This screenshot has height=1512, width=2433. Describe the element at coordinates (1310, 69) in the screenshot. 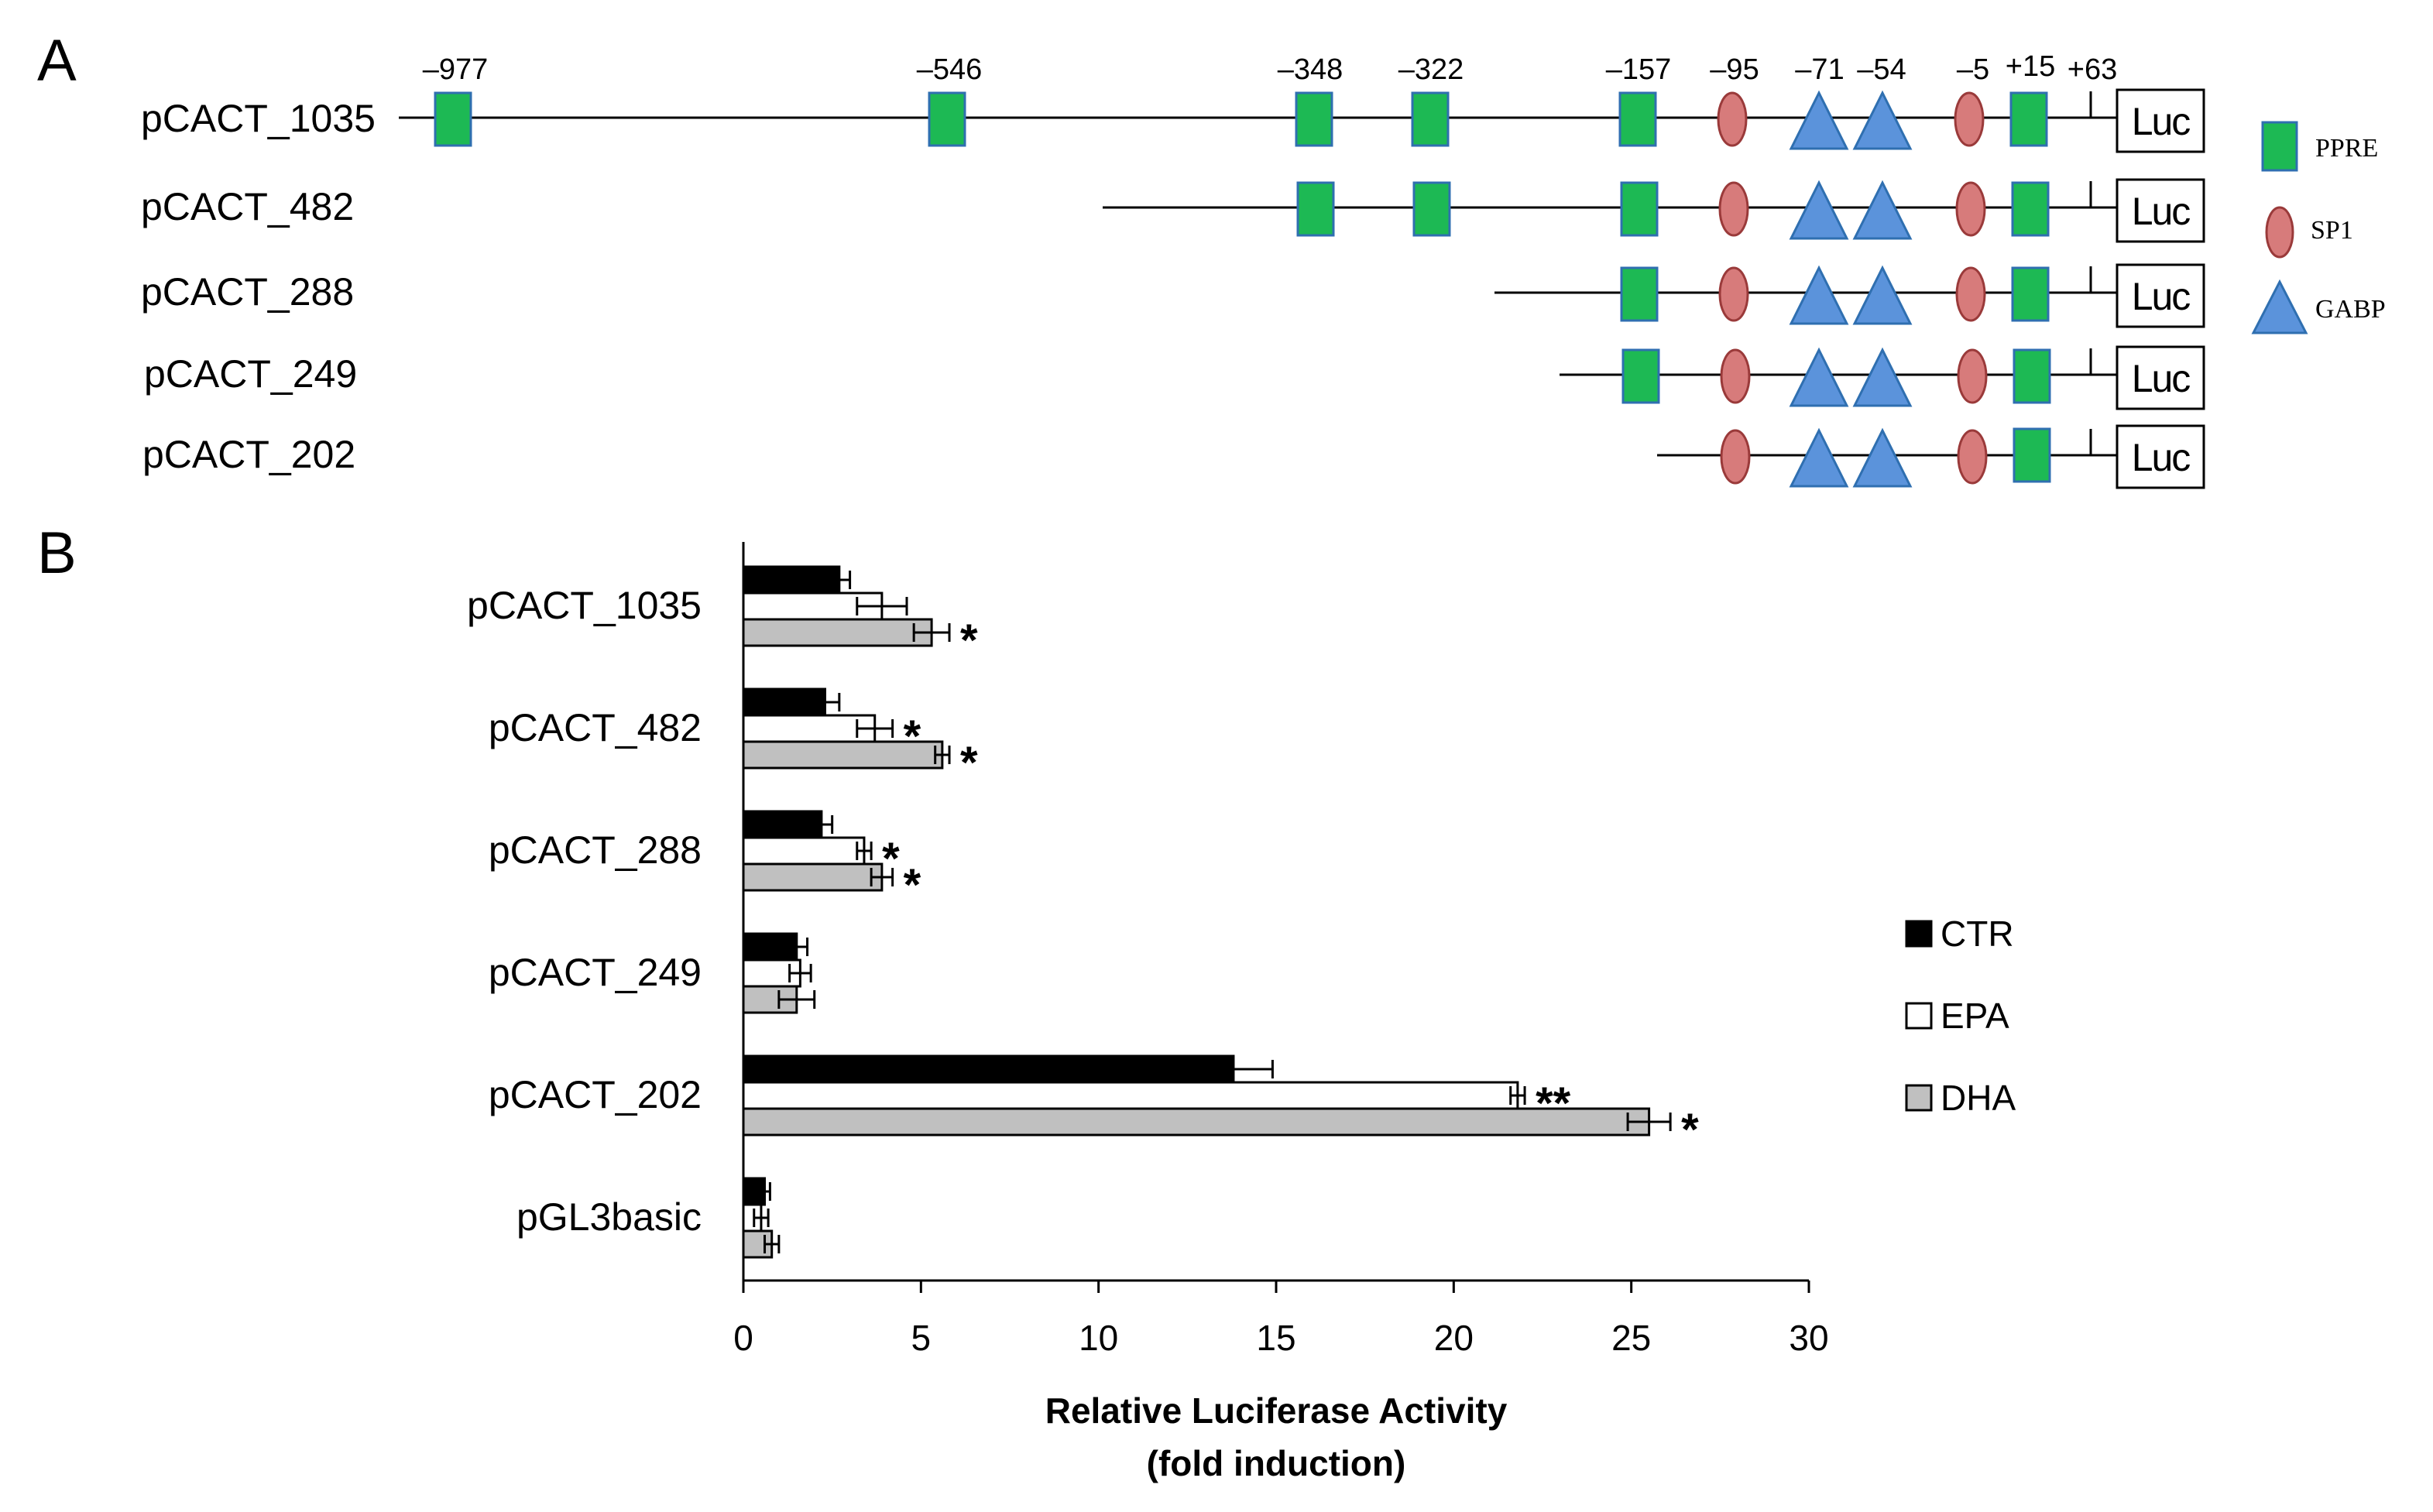

I see `position-label: –348` at that location.